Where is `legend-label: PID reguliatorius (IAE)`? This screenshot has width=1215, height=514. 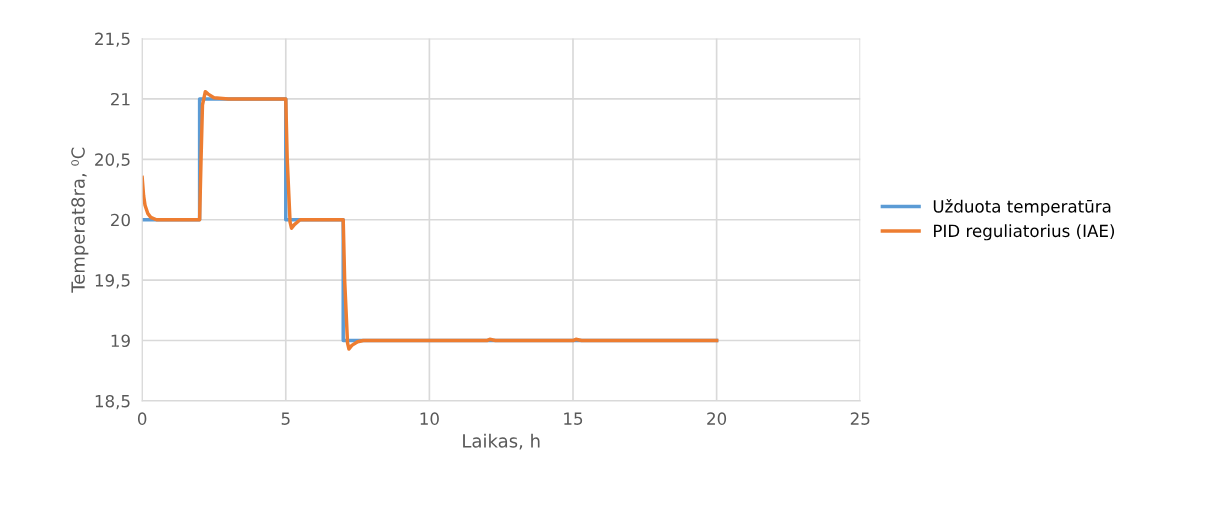 legend-label: PID reguliatorius (IAE) is located at coordinates (1024, 232).